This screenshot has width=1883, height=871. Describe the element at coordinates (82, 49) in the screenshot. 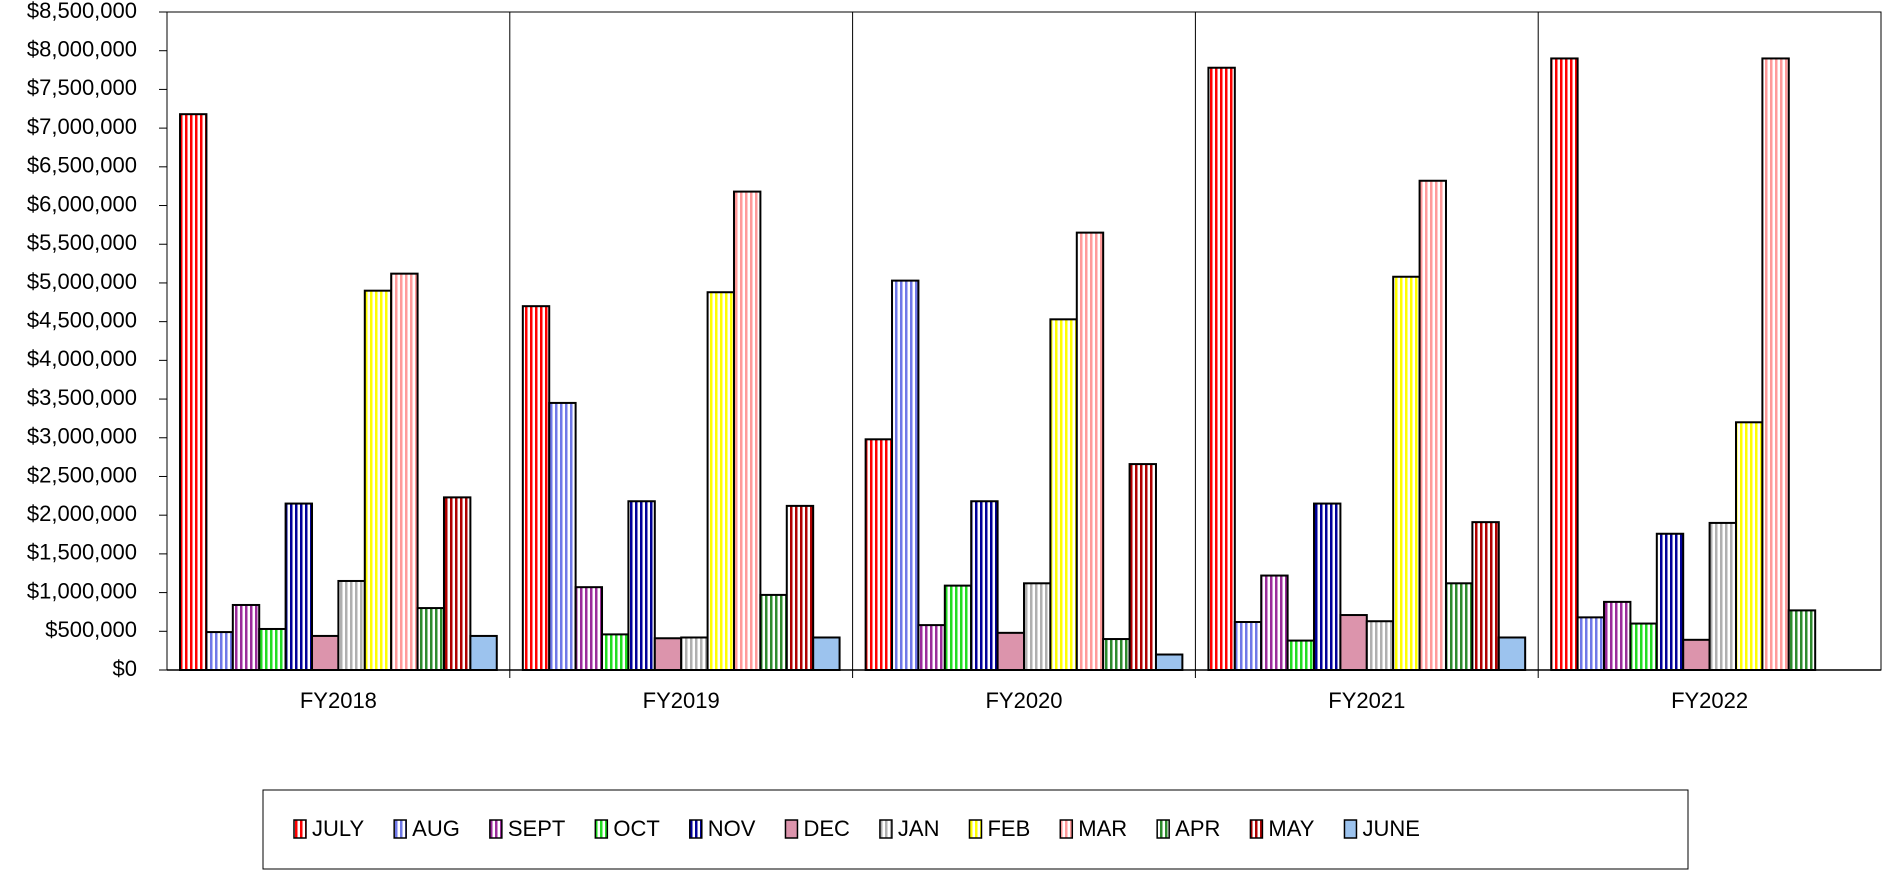

I see `y-tick-label: $8,000,000` at that location.